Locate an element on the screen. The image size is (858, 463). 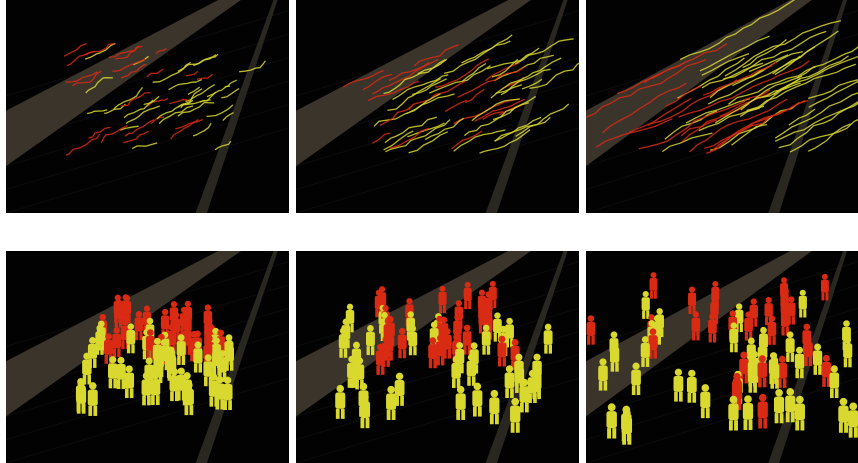
scene-render is located at coordinates (722, 106).